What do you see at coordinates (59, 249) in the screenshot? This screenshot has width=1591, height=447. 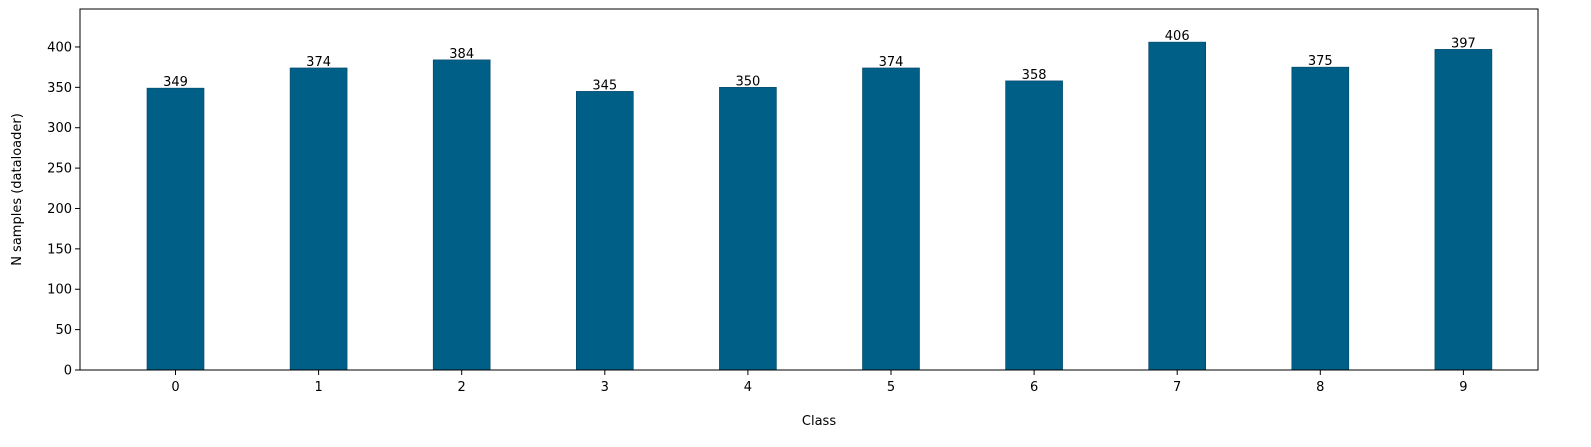 I see `y-tick-label: 150` at bounding box center [59, 249].